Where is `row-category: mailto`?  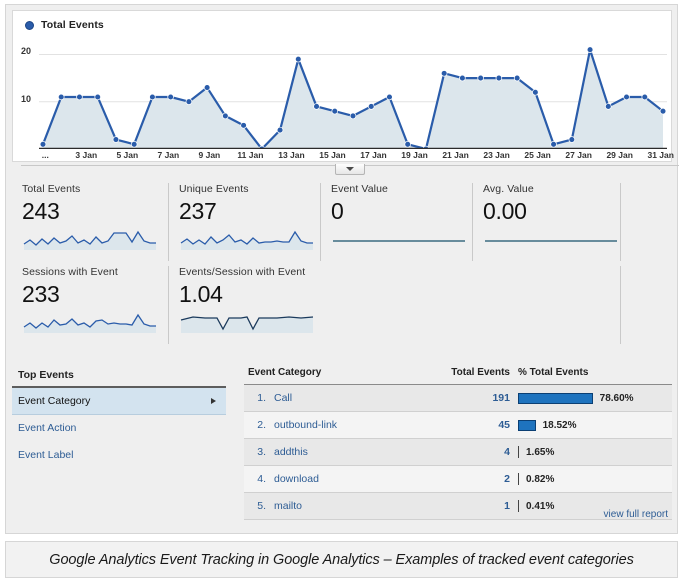 row-category: mailto is located at coordinates (355, 506).